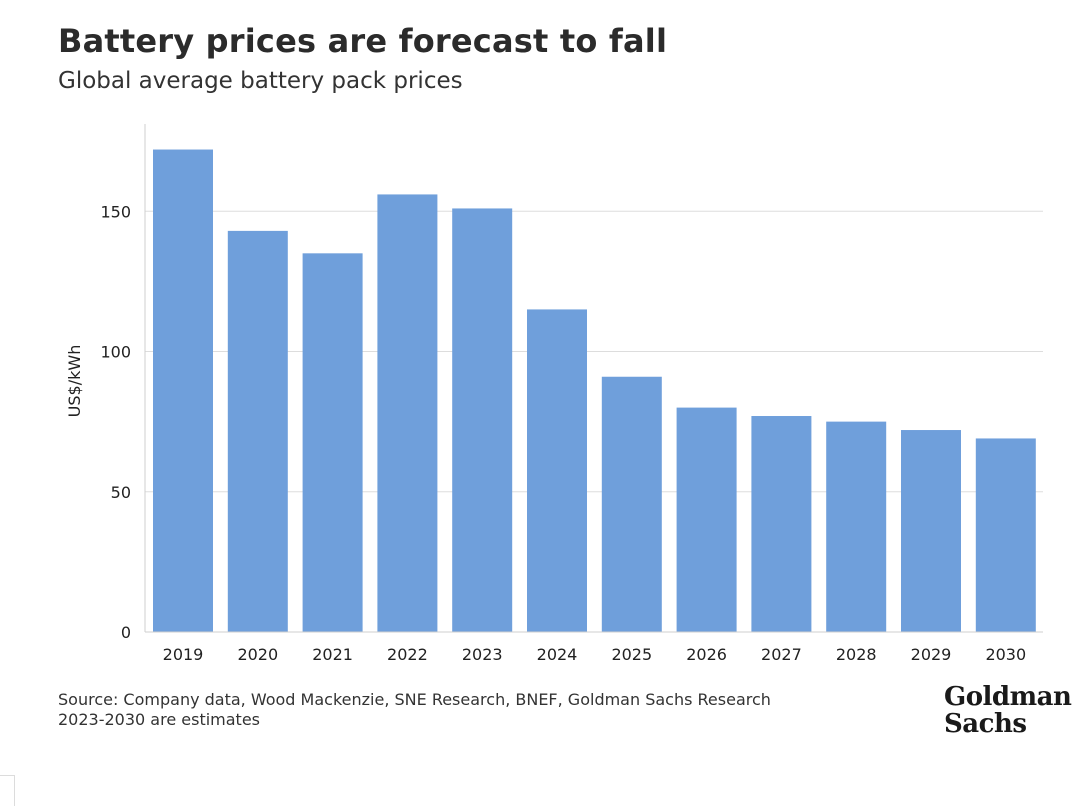  What do you see at coordinates (257, 654) in the screenshot?
I see `x-tick-label: 2020` at bounding box center [257, 654].